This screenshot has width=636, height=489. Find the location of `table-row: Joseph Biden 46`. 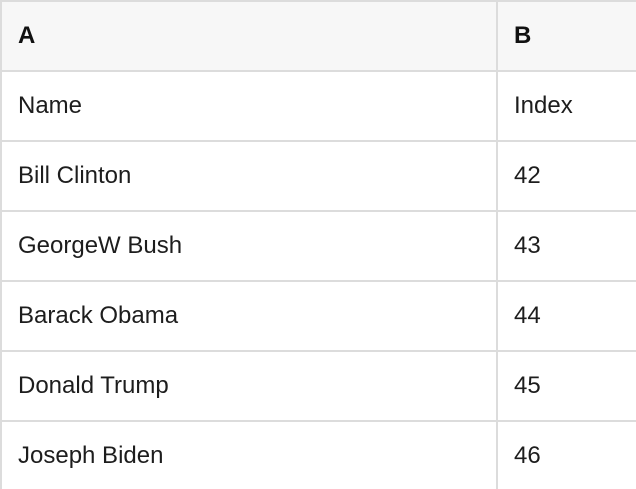

table-row: Joseph Biden 46 is located at coordinates (318, 454).